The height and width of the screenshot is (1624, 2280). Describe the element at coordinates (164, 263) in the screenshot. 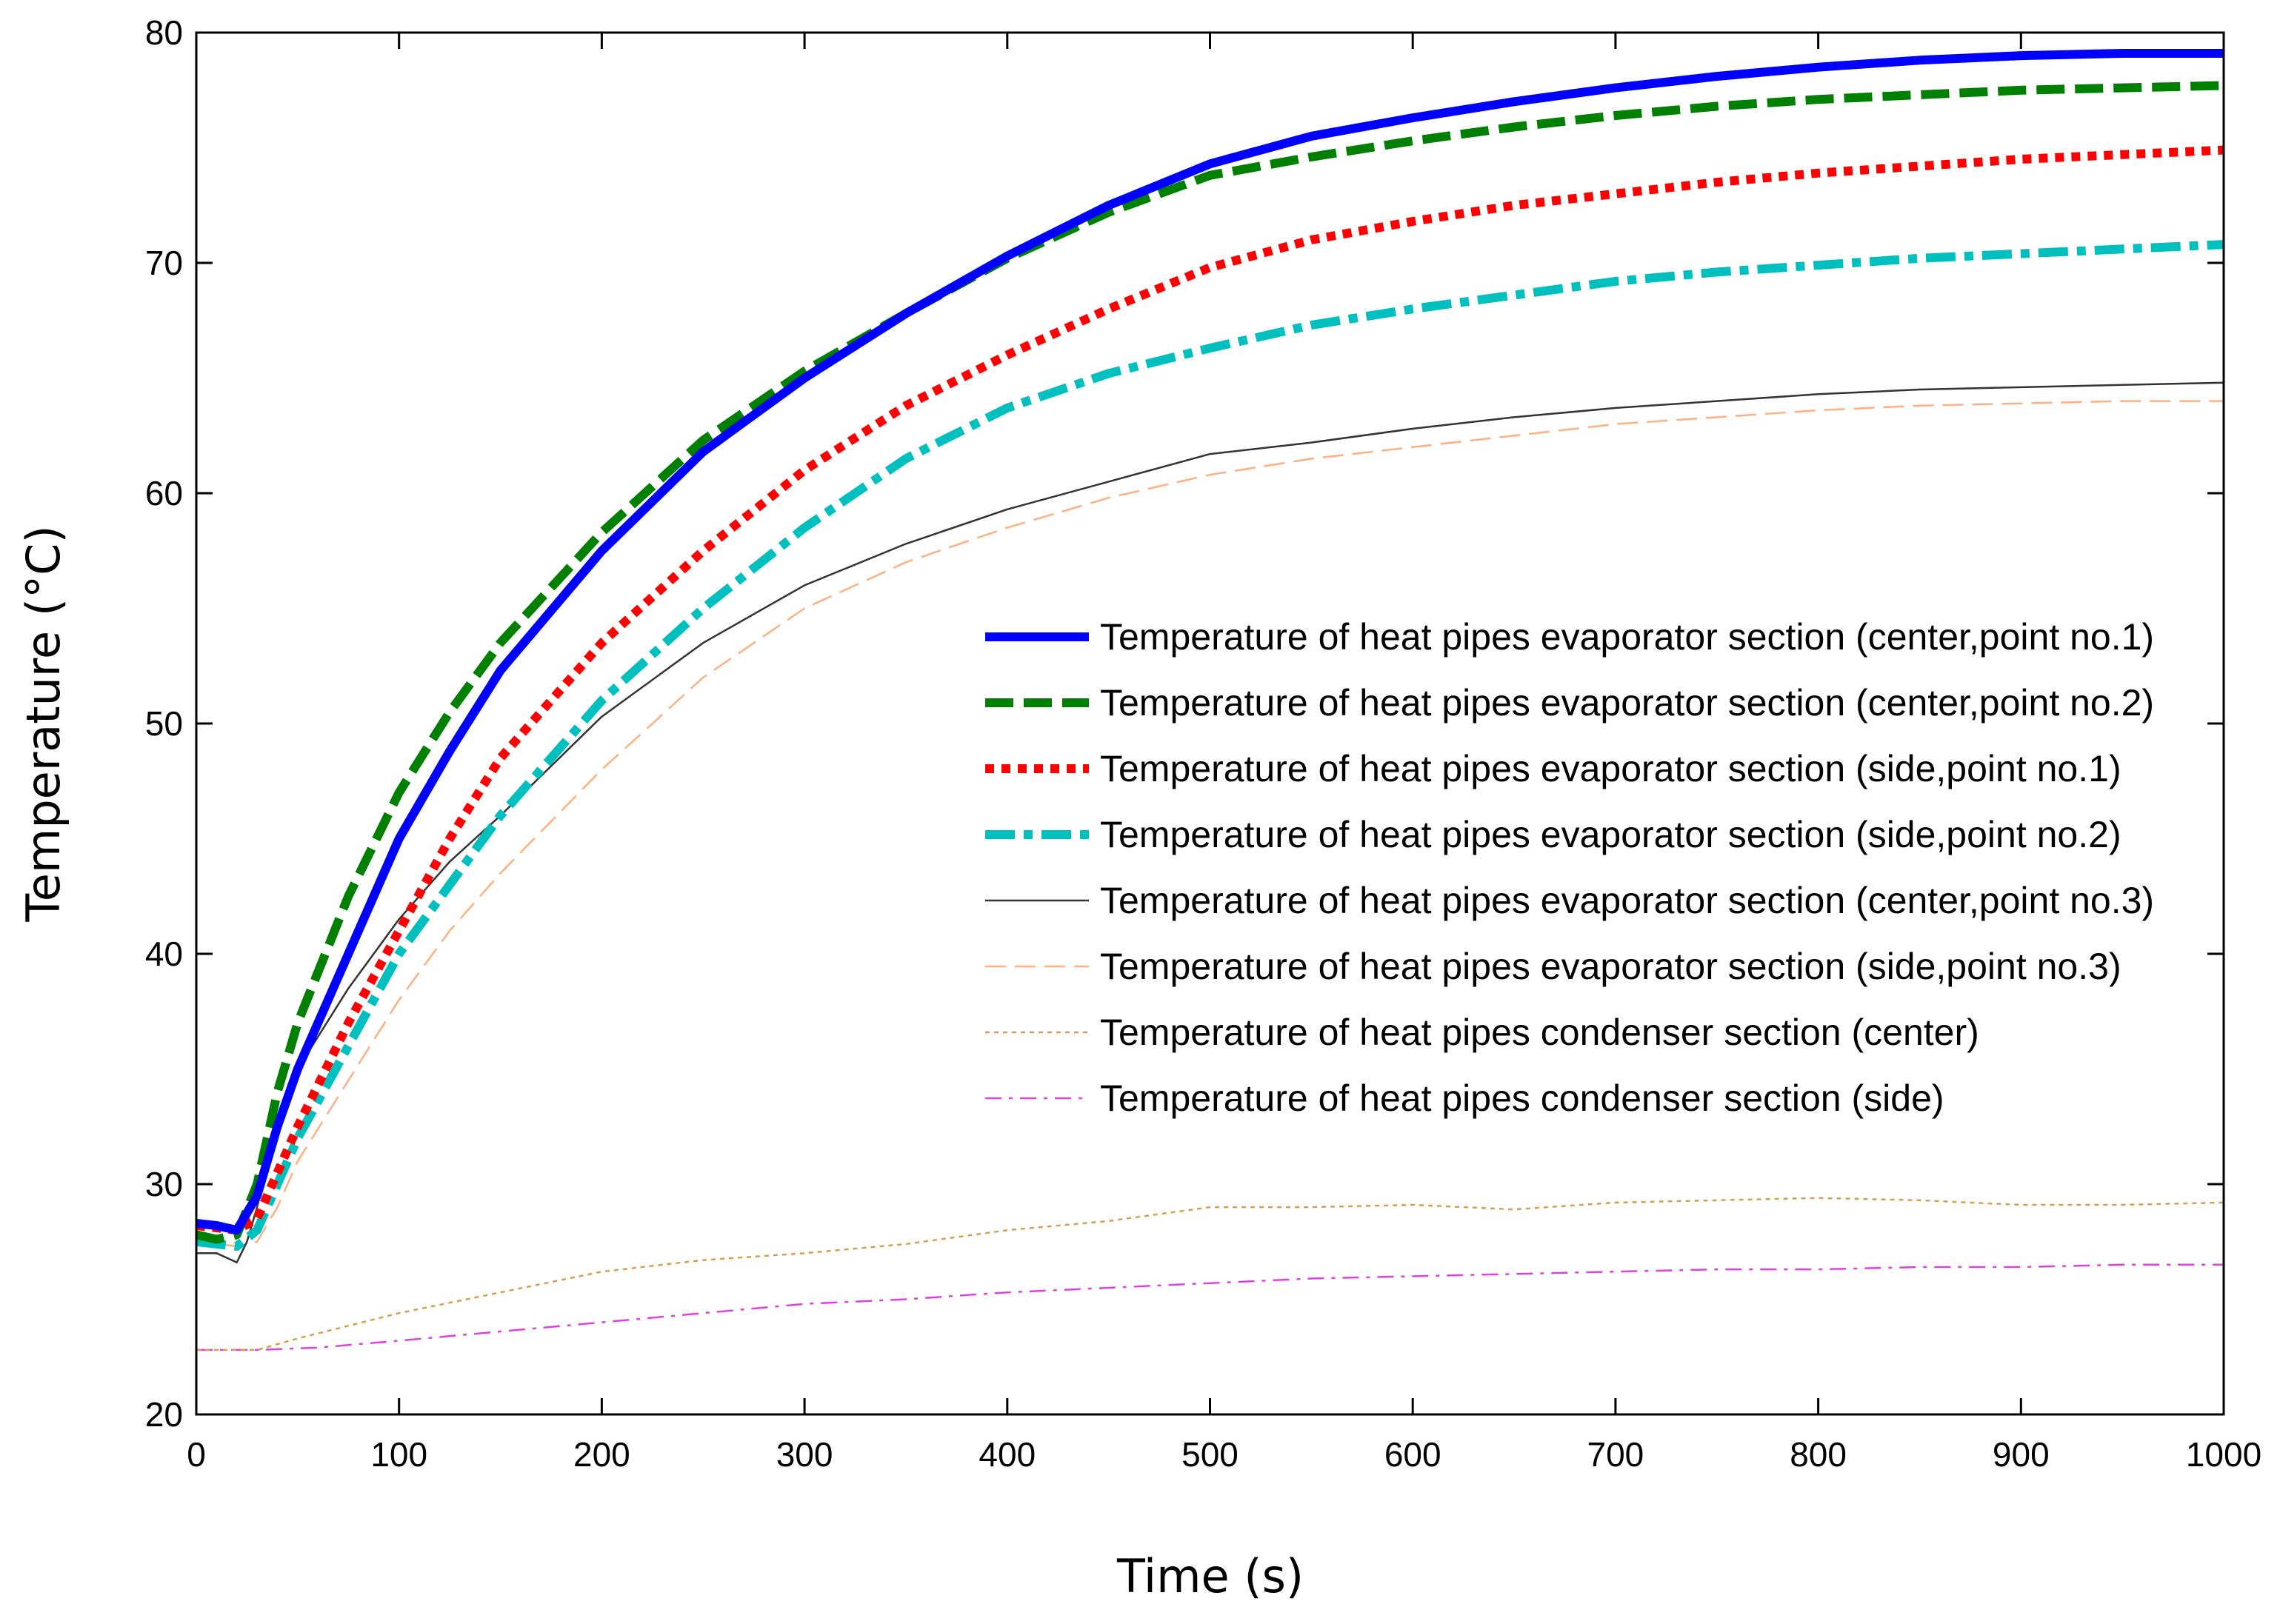

I see `y-tick-label: 70` at that location.